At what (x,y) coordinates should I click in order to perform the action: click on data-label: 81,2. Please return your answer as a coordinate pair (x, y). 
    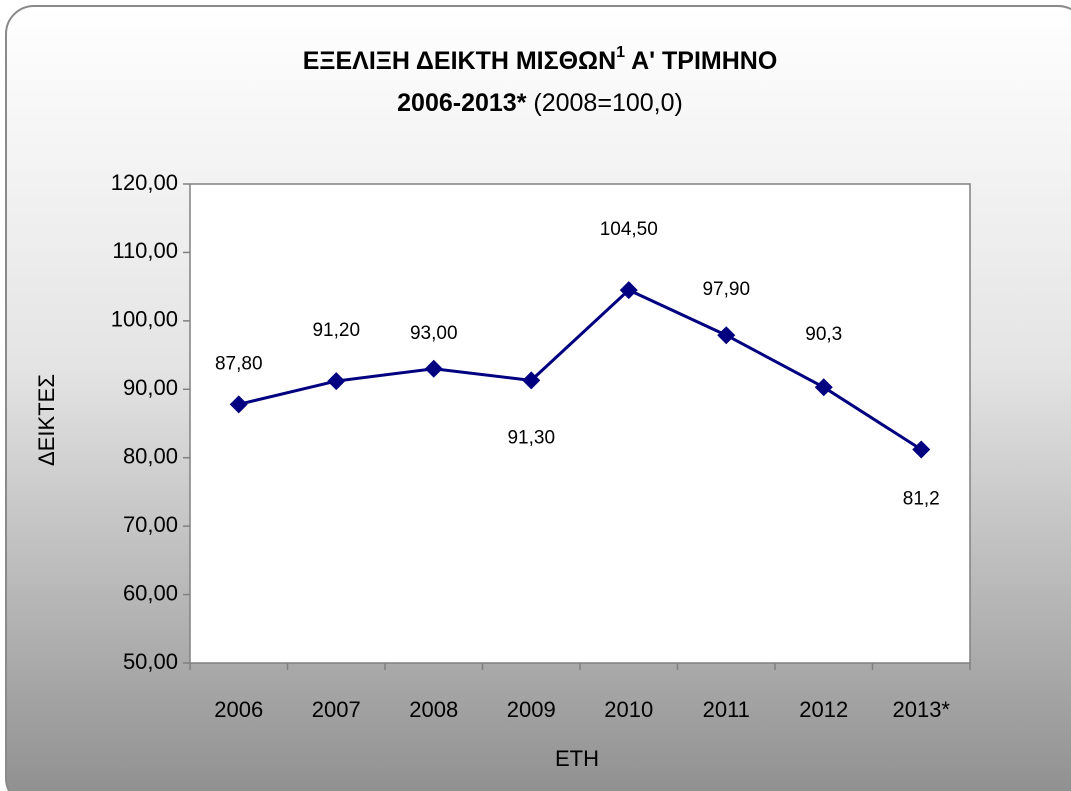
    Looking at the image, I should click on (921, 499).